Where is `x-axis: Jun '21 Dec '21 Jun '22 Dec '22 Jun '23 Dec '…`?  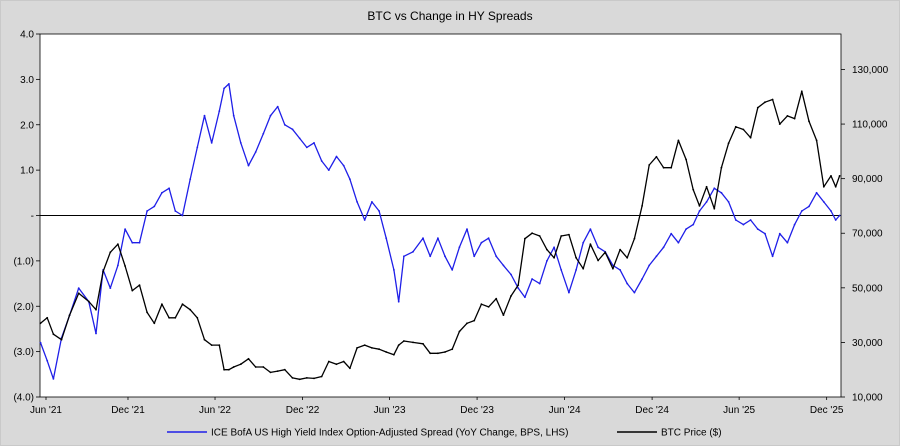
x-axis: Jun '21 Dec '21 Jun '22 Dec '22 Jun '23 Dec '… is located at coordinates (437, 406).